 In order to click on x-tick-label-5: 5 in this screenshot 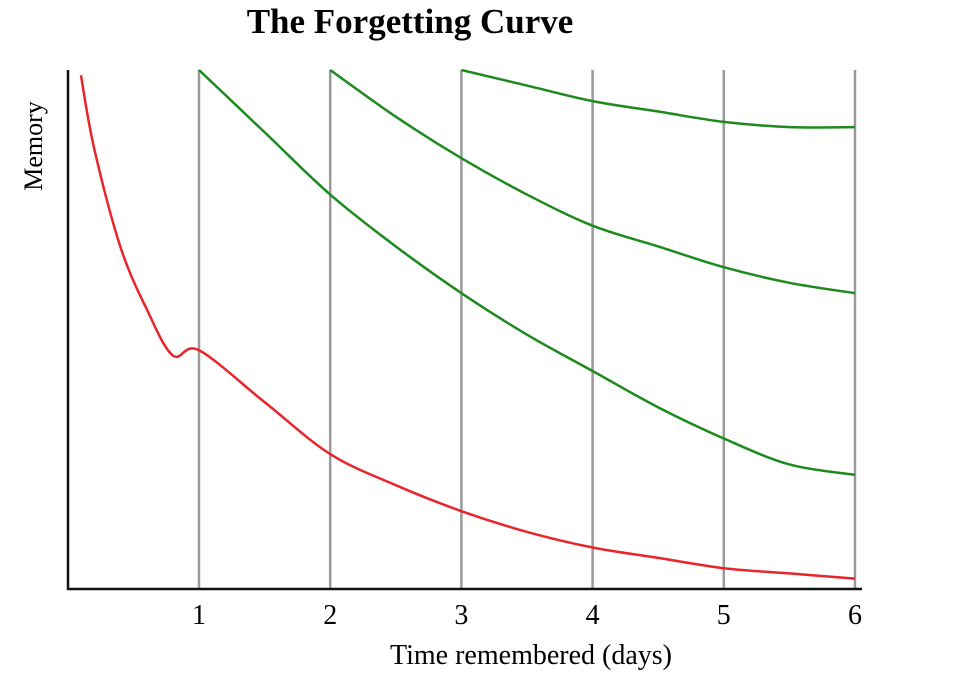, I will do `click(724, 615)`.